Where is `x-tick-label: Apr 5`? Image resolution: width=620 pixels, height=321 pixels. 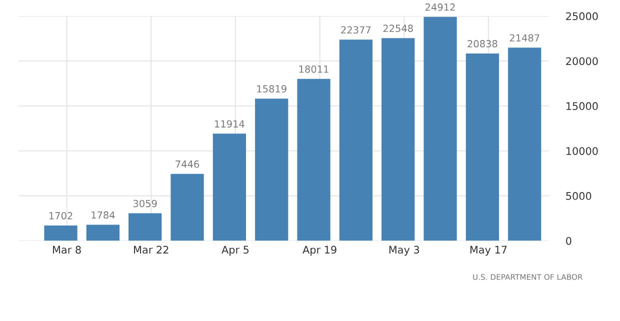
x-tick-label: Apr 5 is located at coordinates (235, 251).